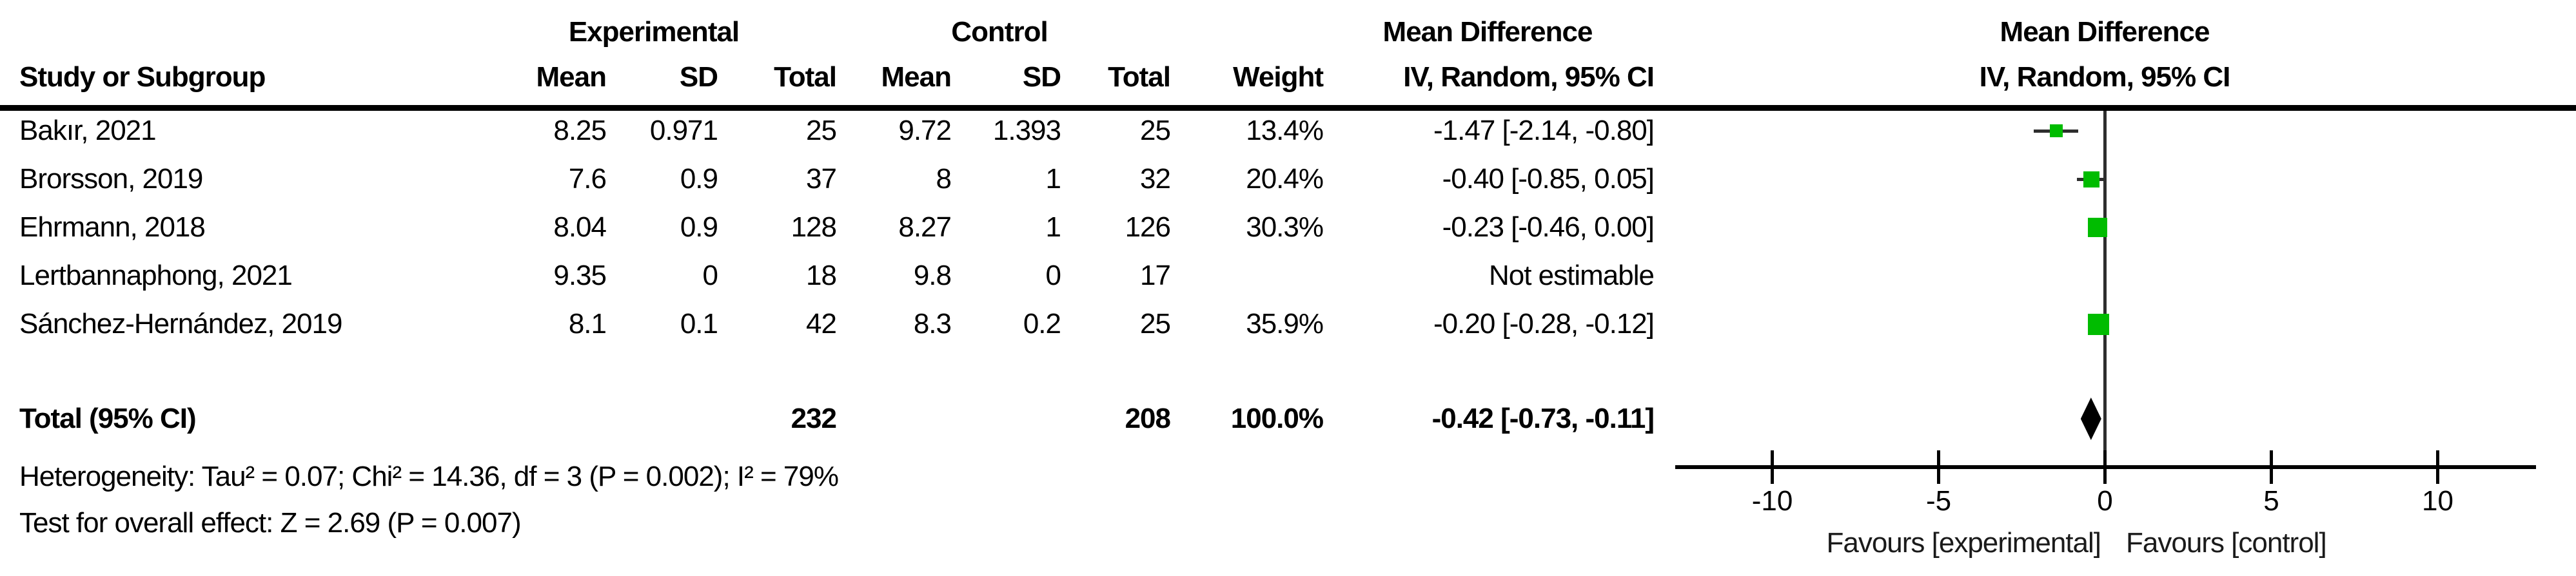  I want to click on exp-mean: 8.1, so click(587, 324).